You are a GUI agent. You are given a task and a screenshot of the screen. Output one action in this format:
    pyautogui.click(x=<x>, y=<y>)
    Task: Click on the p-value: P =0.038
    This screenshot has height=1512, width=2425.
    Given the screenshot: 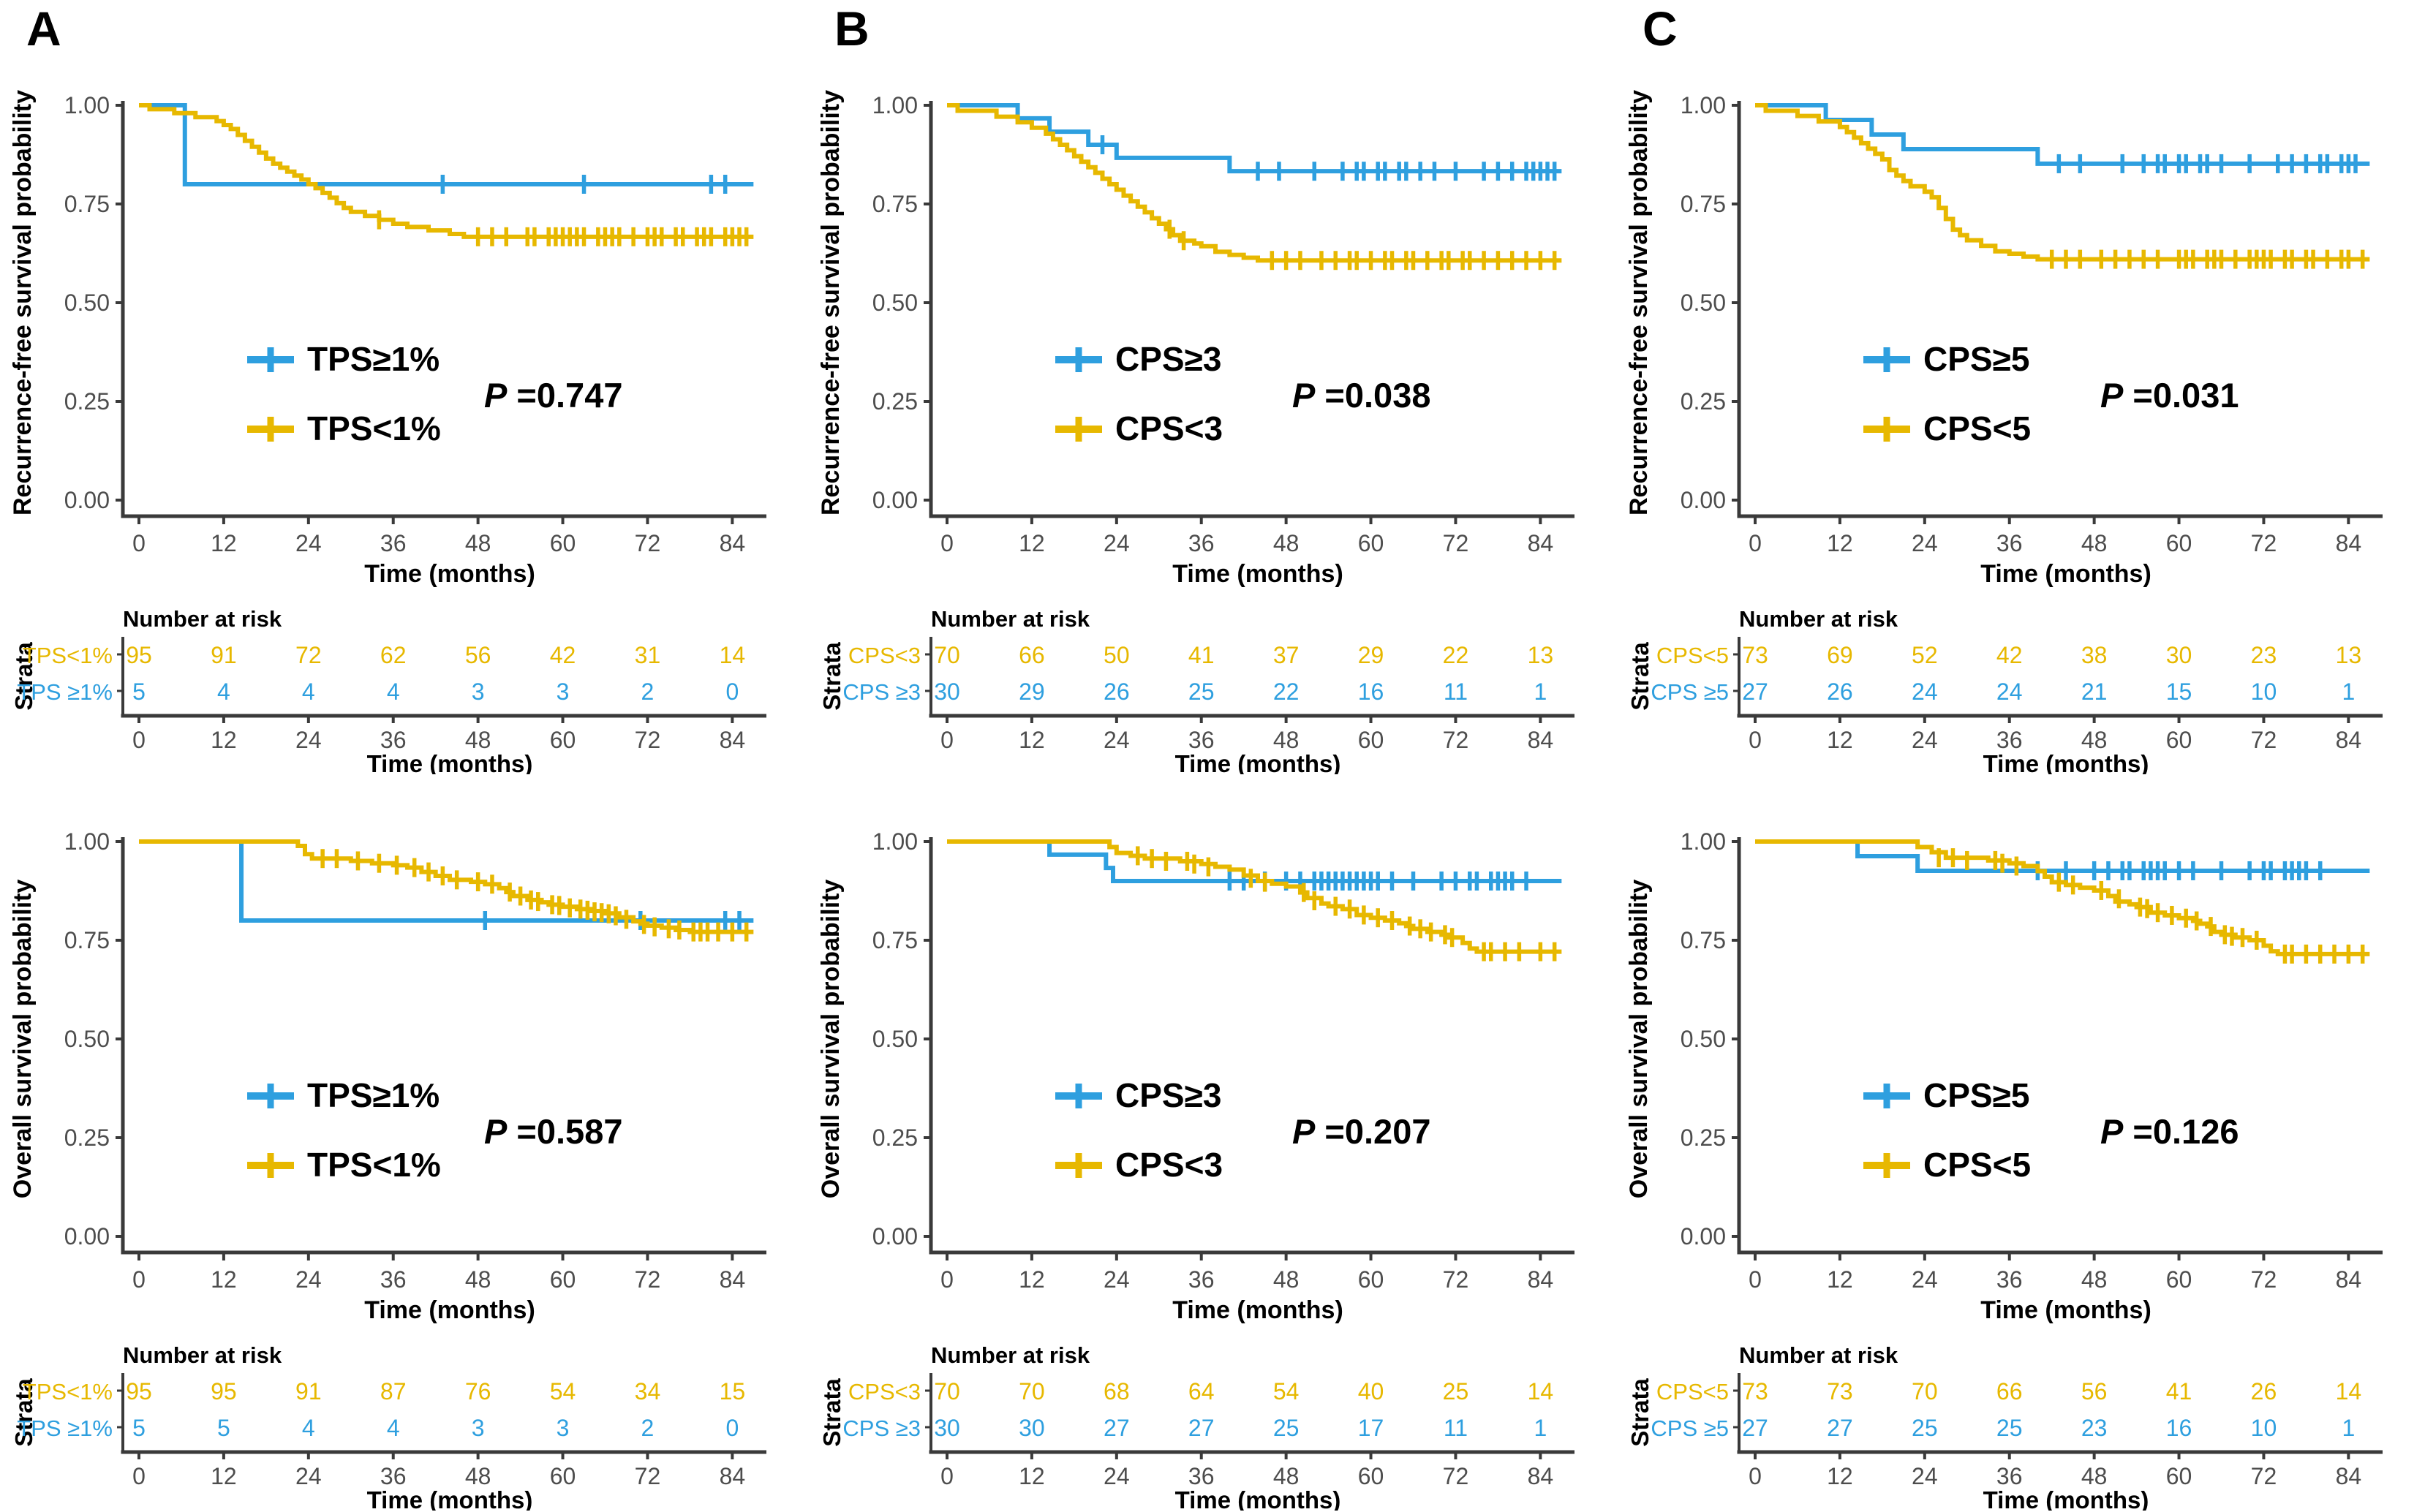 What is the action you would take?
    pyautogui.click(x=1361, y=395)
    